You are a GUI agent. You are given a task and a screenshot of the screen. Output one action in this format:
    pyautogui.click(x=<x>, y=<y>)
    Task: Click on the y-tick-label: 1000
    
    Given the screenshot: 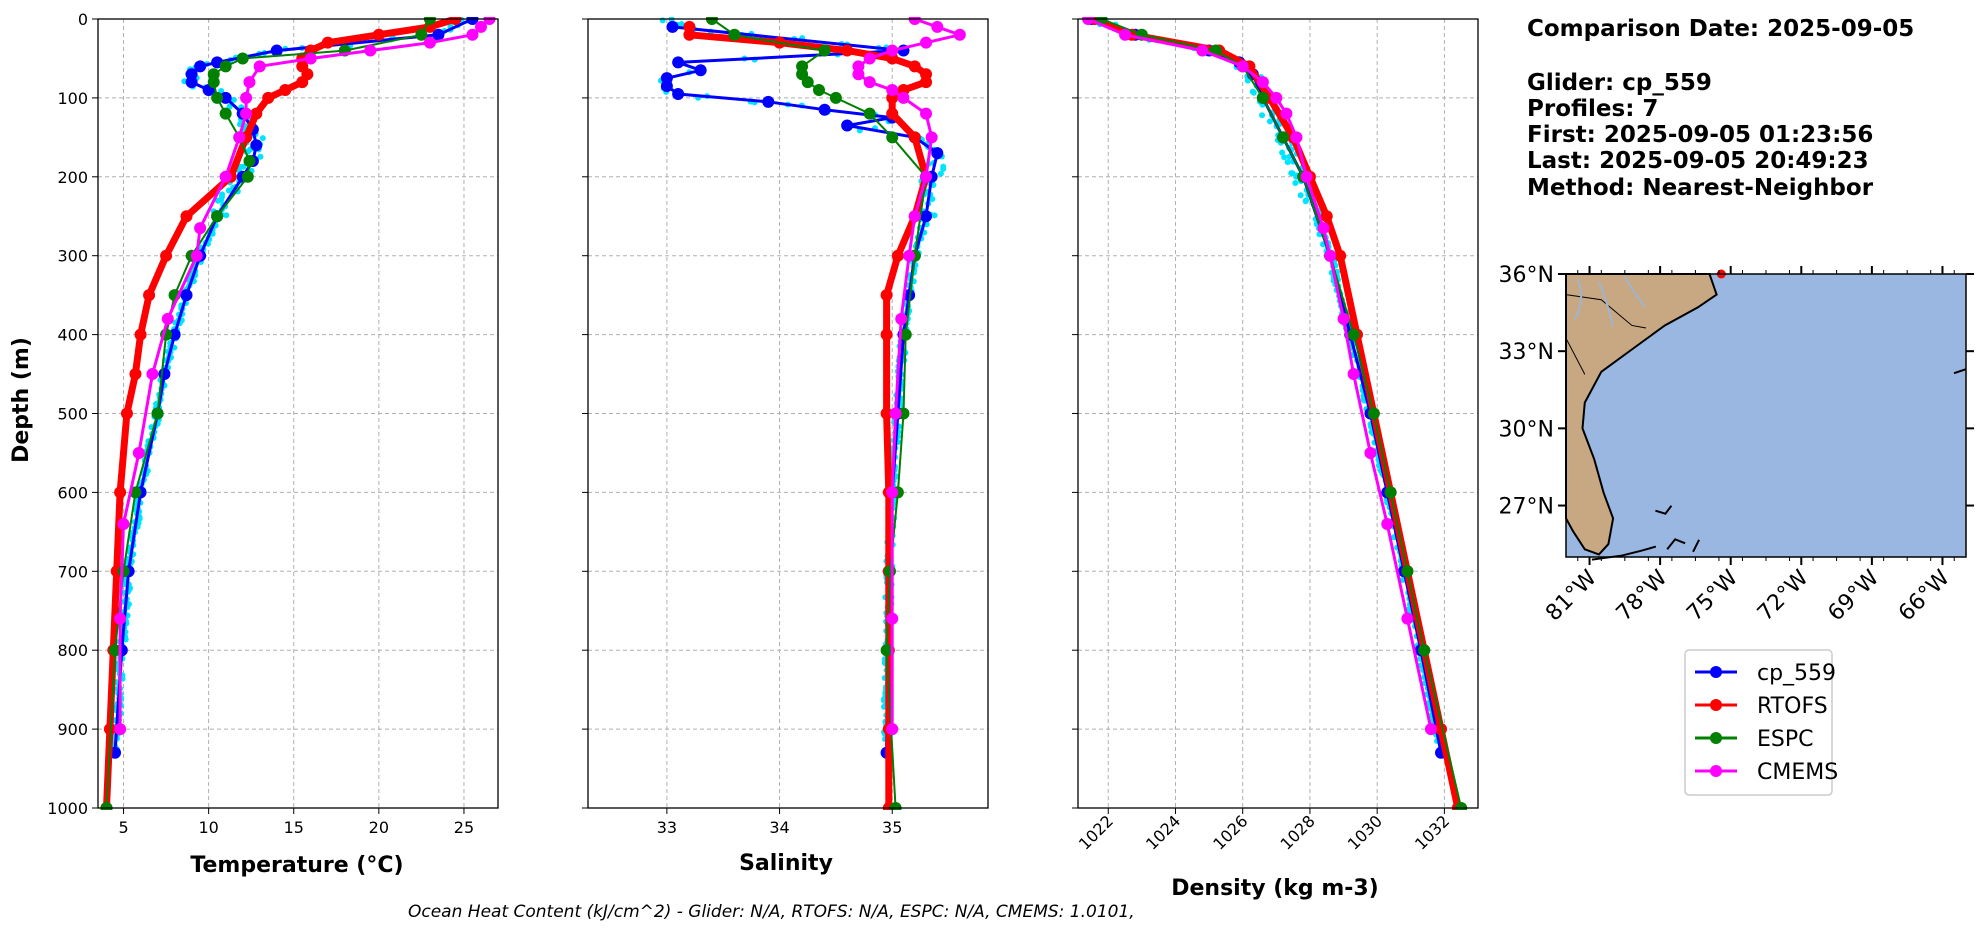 What is the action you would take?
    pyautogui.click(x=67, y=808)
    